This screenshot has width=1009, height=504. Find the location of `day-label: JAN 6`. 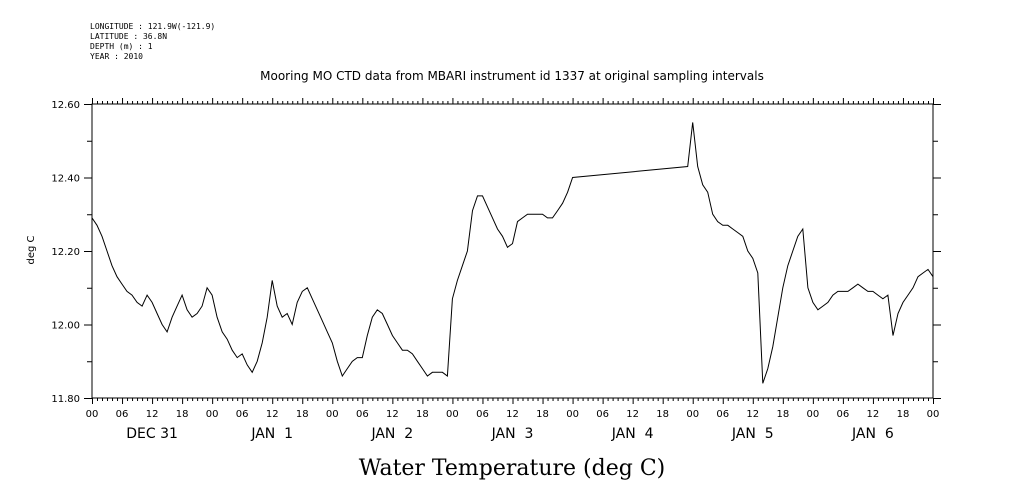

day-label: JAN 6 is located at coordinates (872, 434).